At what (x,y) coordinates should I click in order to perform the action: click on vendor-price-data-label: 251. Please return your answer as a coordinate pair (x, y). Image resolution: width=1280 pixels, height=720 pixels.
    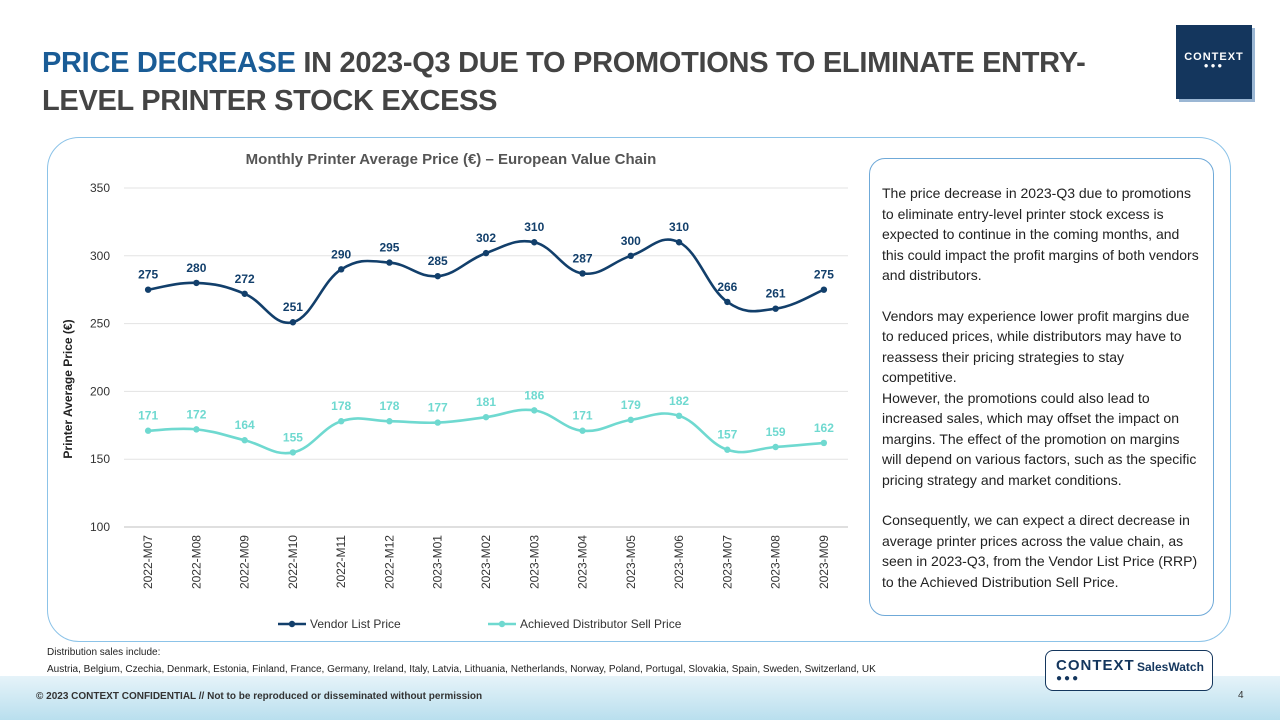
    Looking at the image, I should click on (293, 307).